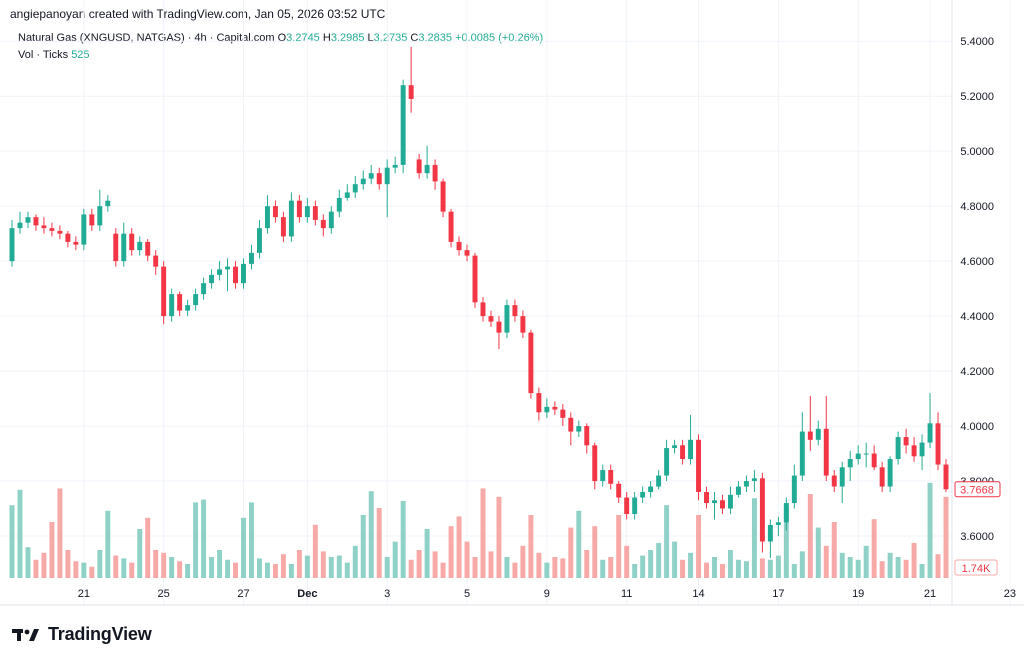  What do you see at coordinates (82, 634) in the screenshot?
I see `tradingview-brand: TradingView` at bounding box center [82, 634].